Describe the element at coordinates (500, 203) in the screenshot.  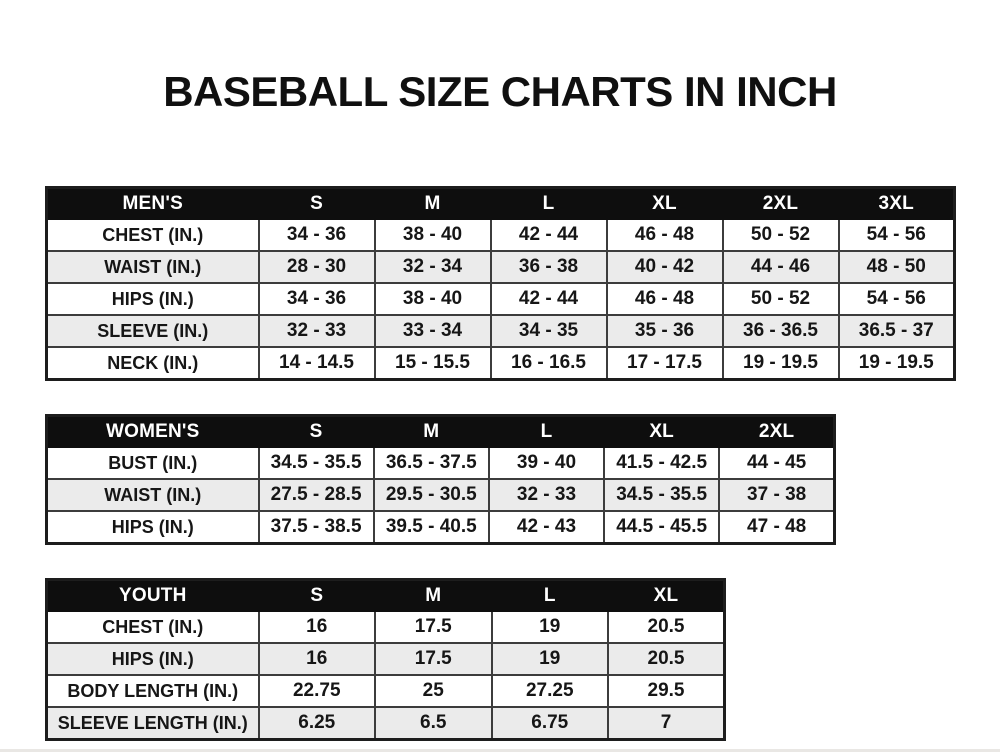
I see `header-row: MEN'S S M L XL 2XL 3XL` at that location.